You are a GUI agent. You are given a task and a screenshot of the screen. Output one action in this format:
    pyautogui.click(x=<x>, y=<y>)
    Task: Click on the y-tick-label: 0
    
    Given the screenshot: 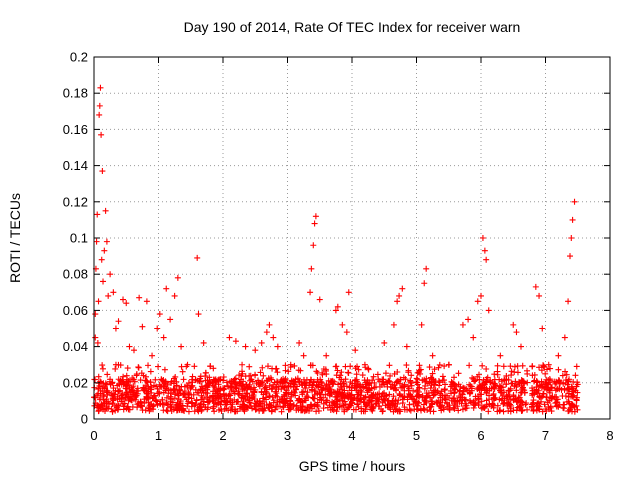 What is the action you would take?
    pyautogui.click(x=84, y=419)
    